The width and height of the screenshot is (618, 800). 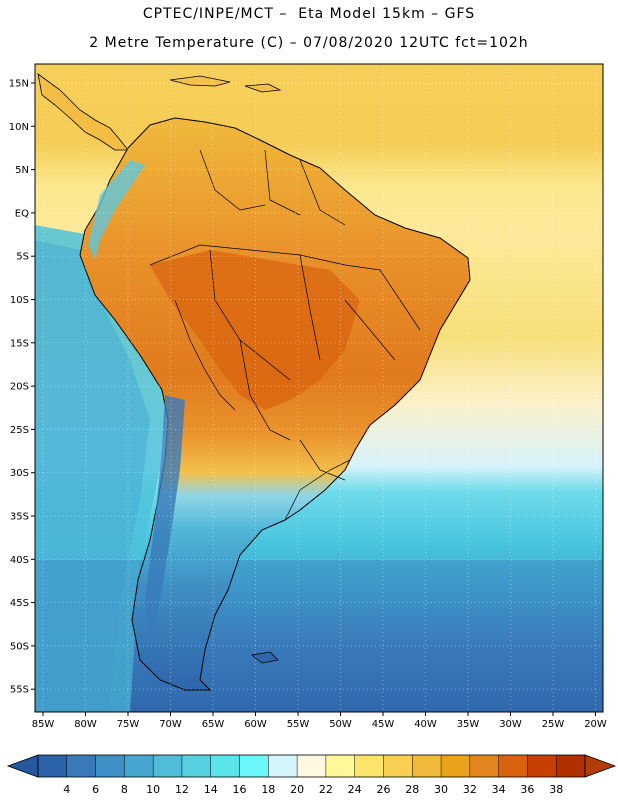 I want to click on colorbar-label: 32, so click(x=470, y=789).